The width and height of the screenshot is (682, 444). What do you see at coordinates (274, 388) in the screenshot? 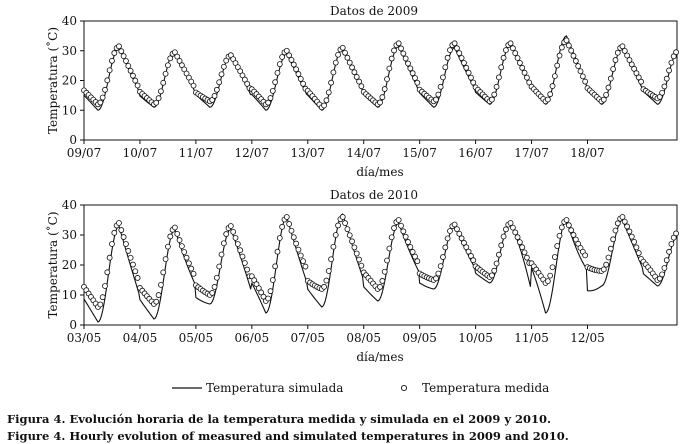
I see `legend-simulated-label: Temperatura simulada` at bounding box center [274, 388].